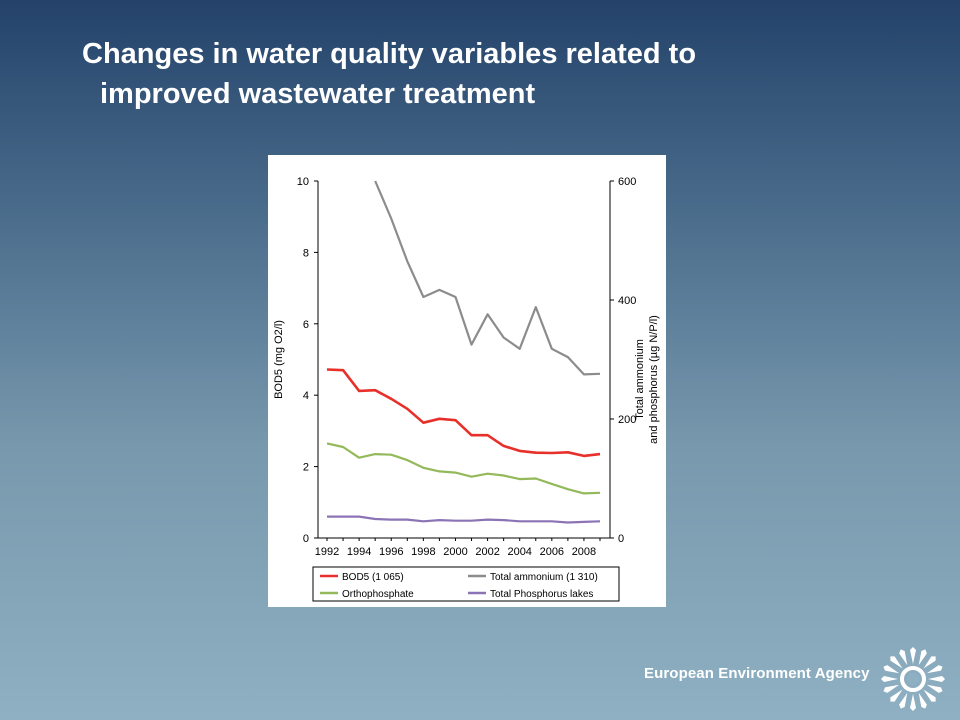 This screenshot has width=960, height=720. What do you see at coordinates (391, 552) in the screenshot?
I see `x-tick-label: 1996` at bounding box center [391, 552].